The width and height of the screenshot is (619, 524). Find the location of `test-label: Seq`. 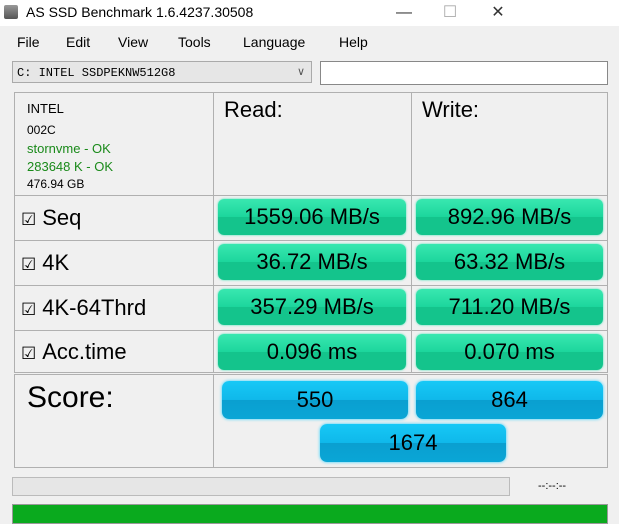

test-label: Seq is located at coordinates (62, 217).